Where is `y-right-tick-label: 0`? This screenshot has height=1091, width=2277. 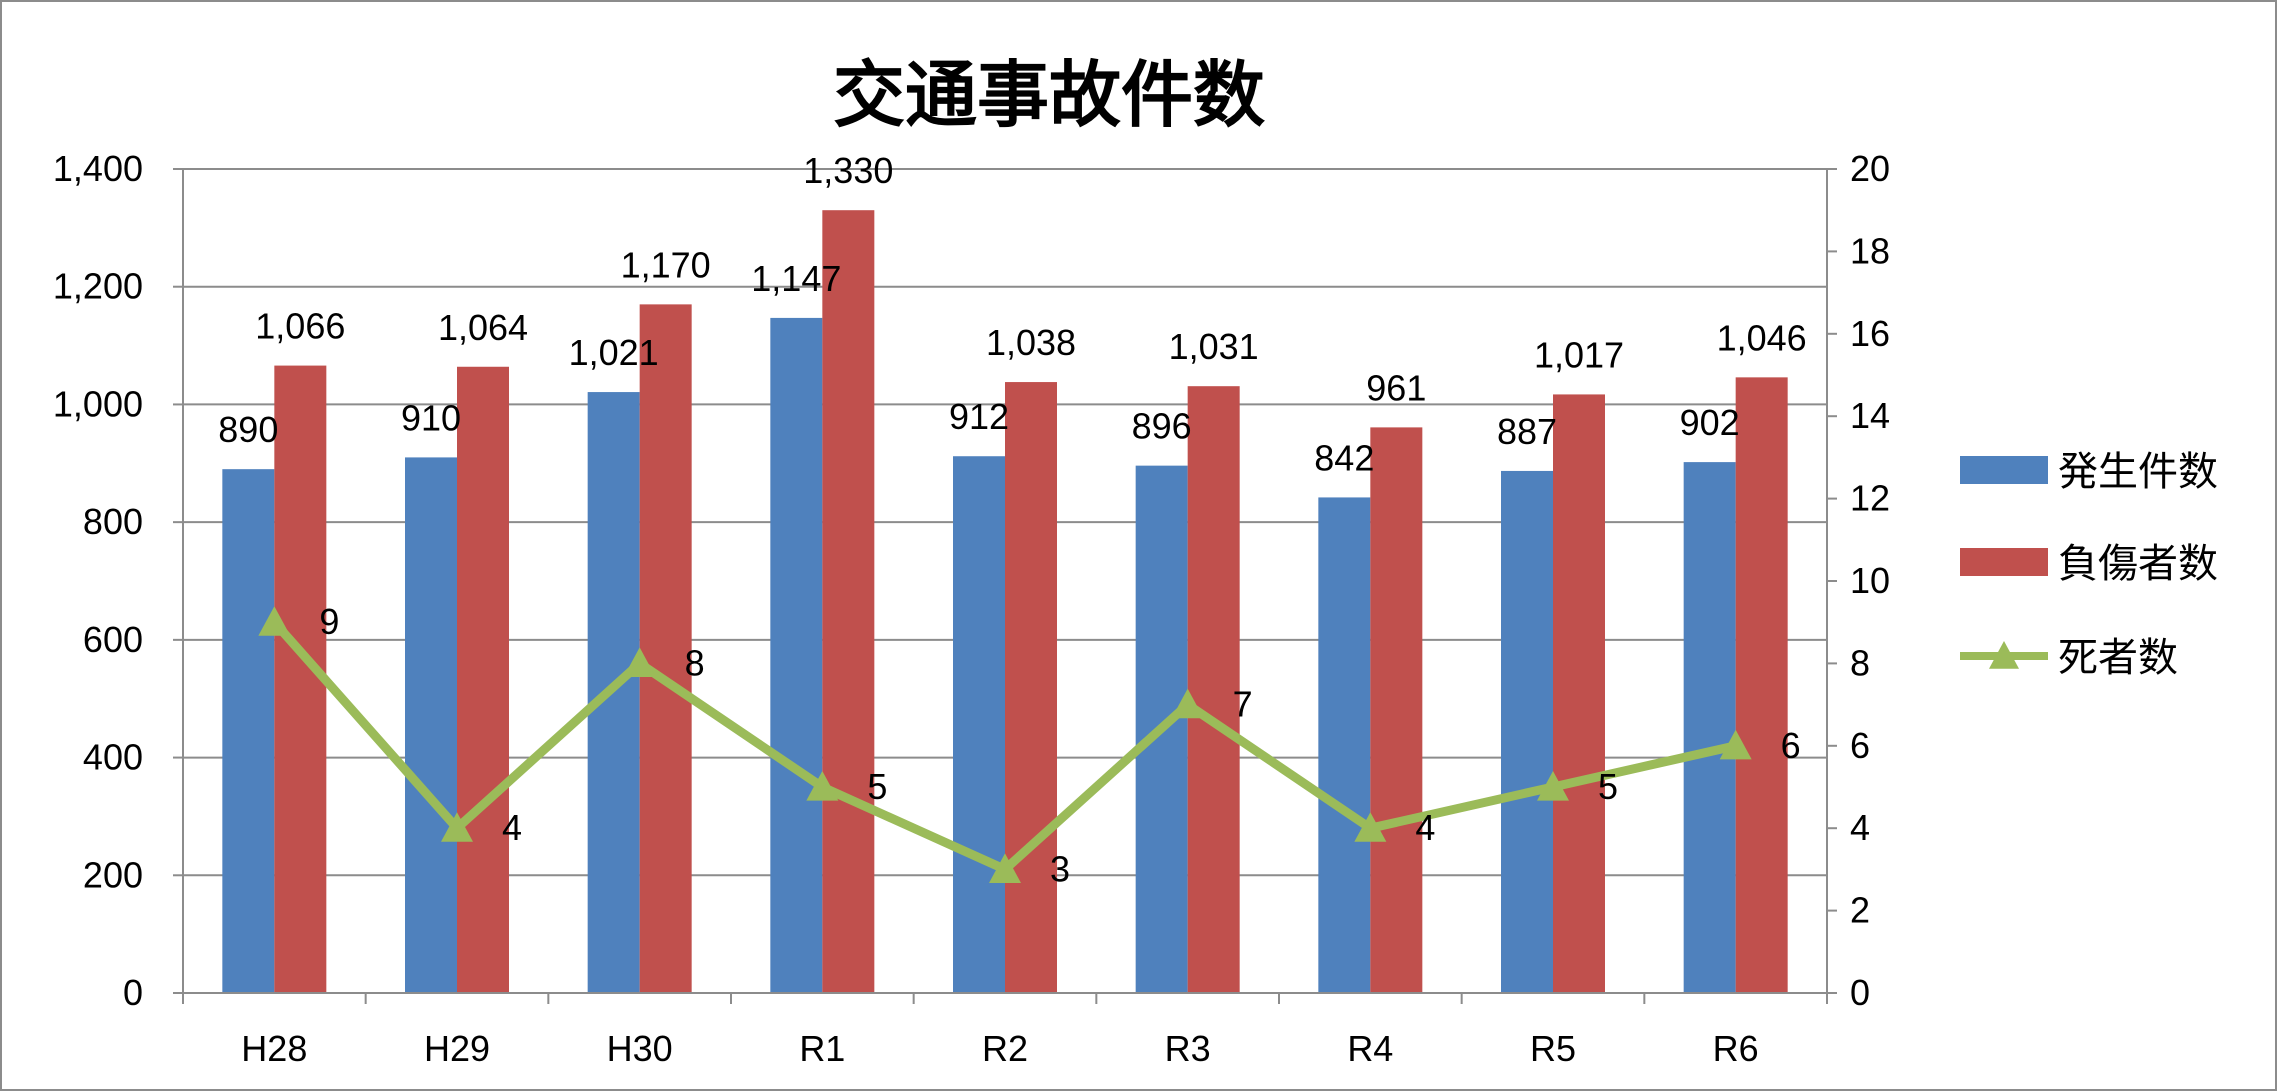
y-right-tick-label: 0 is located at coordinates (1860, 992).